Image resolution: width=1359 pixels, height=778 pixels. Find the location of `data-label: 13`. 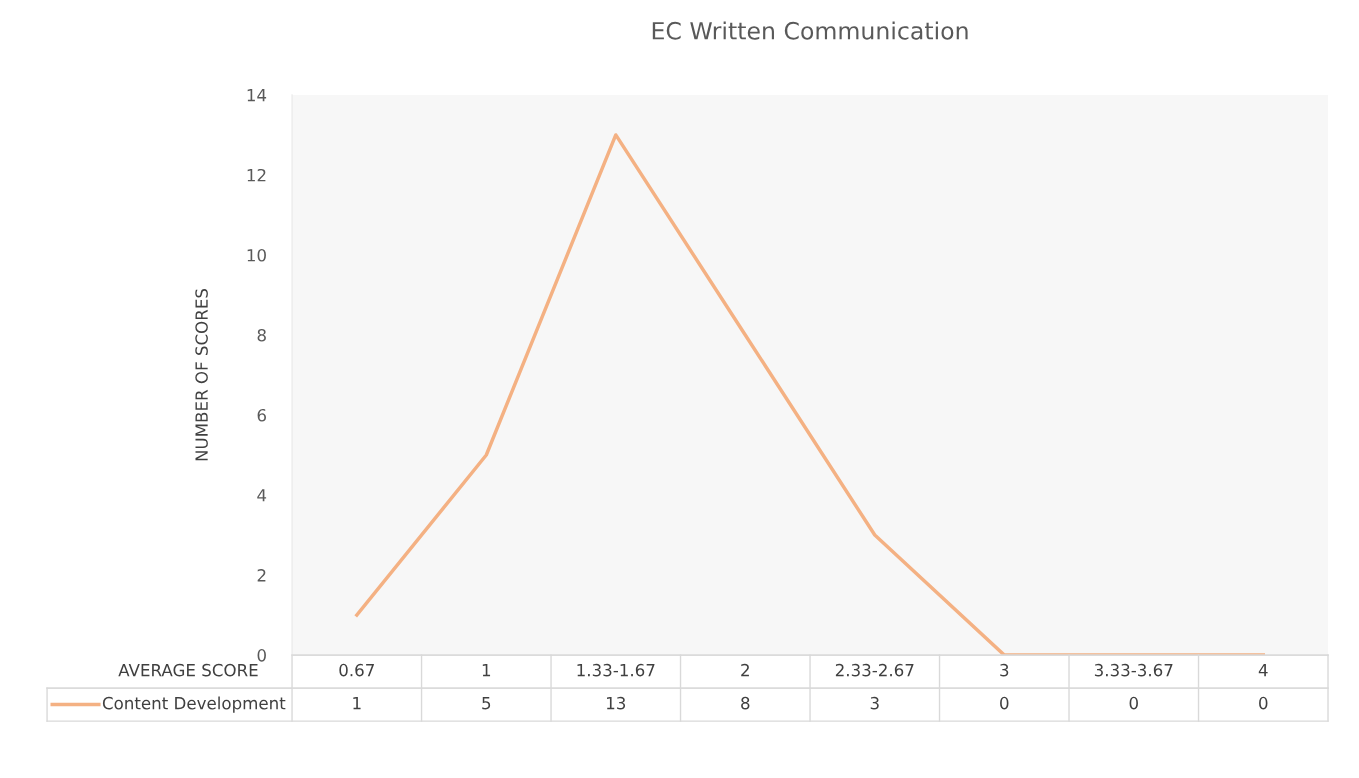

data-label: 13 is located at coordinates (616, 703).